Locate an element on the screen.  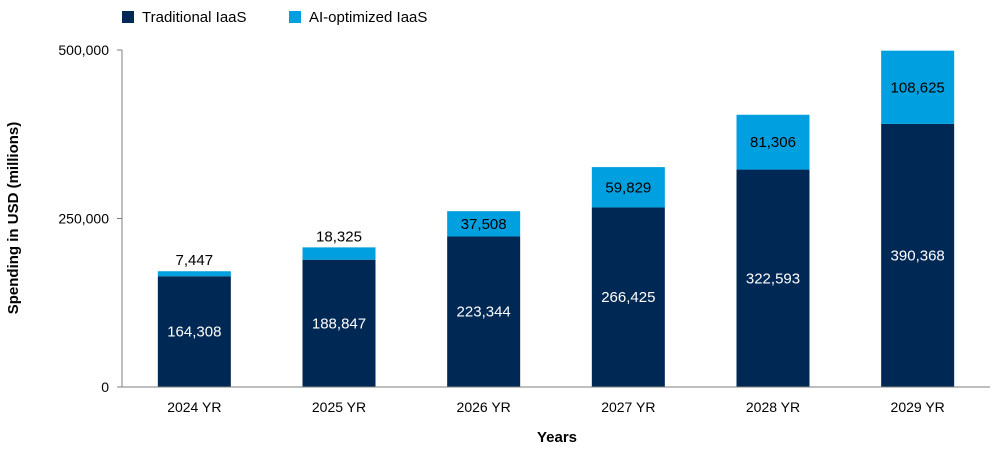
data-label-traditional-iaas: 188,847 is located at coordinates (339, 323).